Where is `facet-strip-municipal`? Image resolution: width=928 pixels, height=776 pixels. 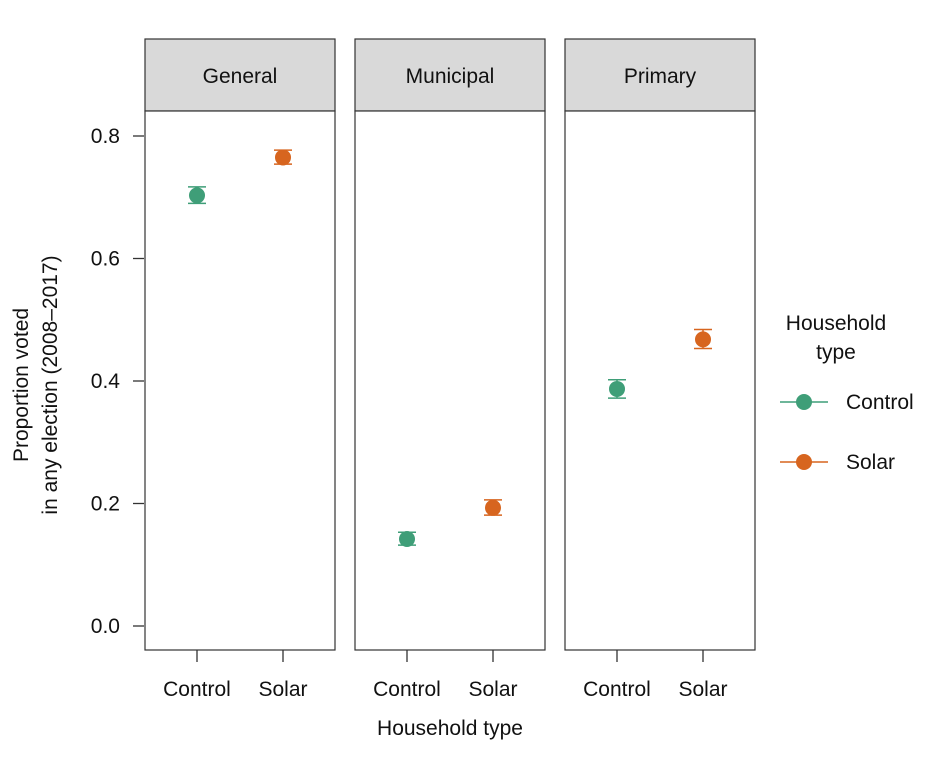 facet-strip-municipal is located at coordinates (450, 75).